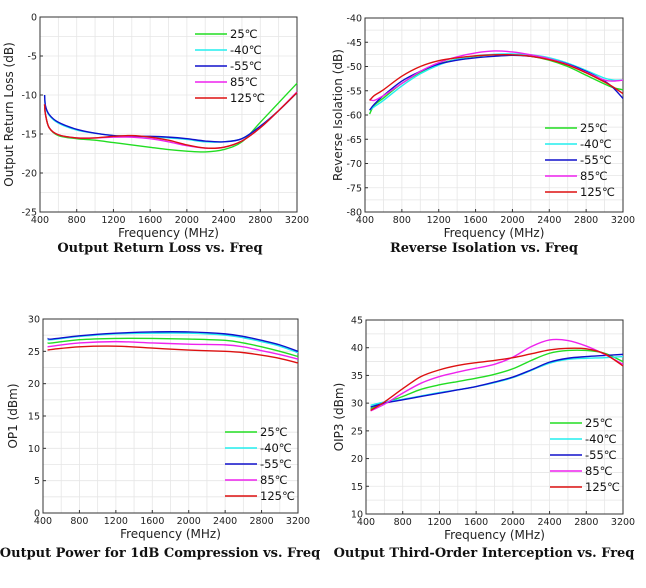 The height and width of the screenshot is (588, 646). Describe the element at coordinates (338, 115) in the screenshot. I see `y-axis-label: Reverse Isolation (dB)` at that location.